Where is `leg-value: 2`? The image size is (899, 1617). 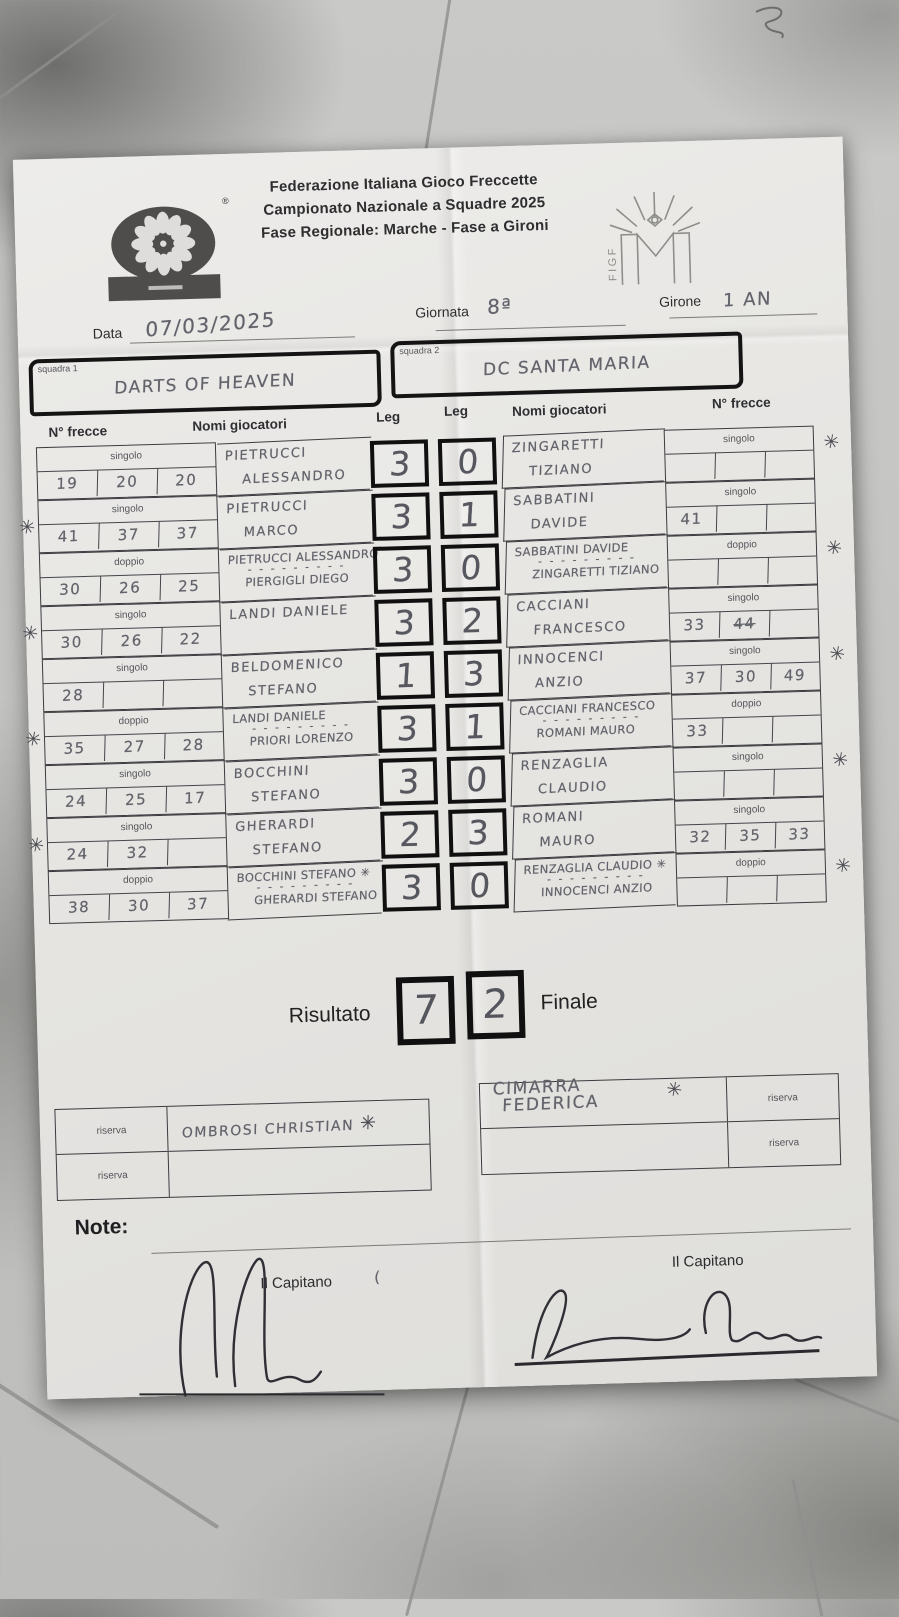
leg-value: 2 is located at coordinates (410, 834).